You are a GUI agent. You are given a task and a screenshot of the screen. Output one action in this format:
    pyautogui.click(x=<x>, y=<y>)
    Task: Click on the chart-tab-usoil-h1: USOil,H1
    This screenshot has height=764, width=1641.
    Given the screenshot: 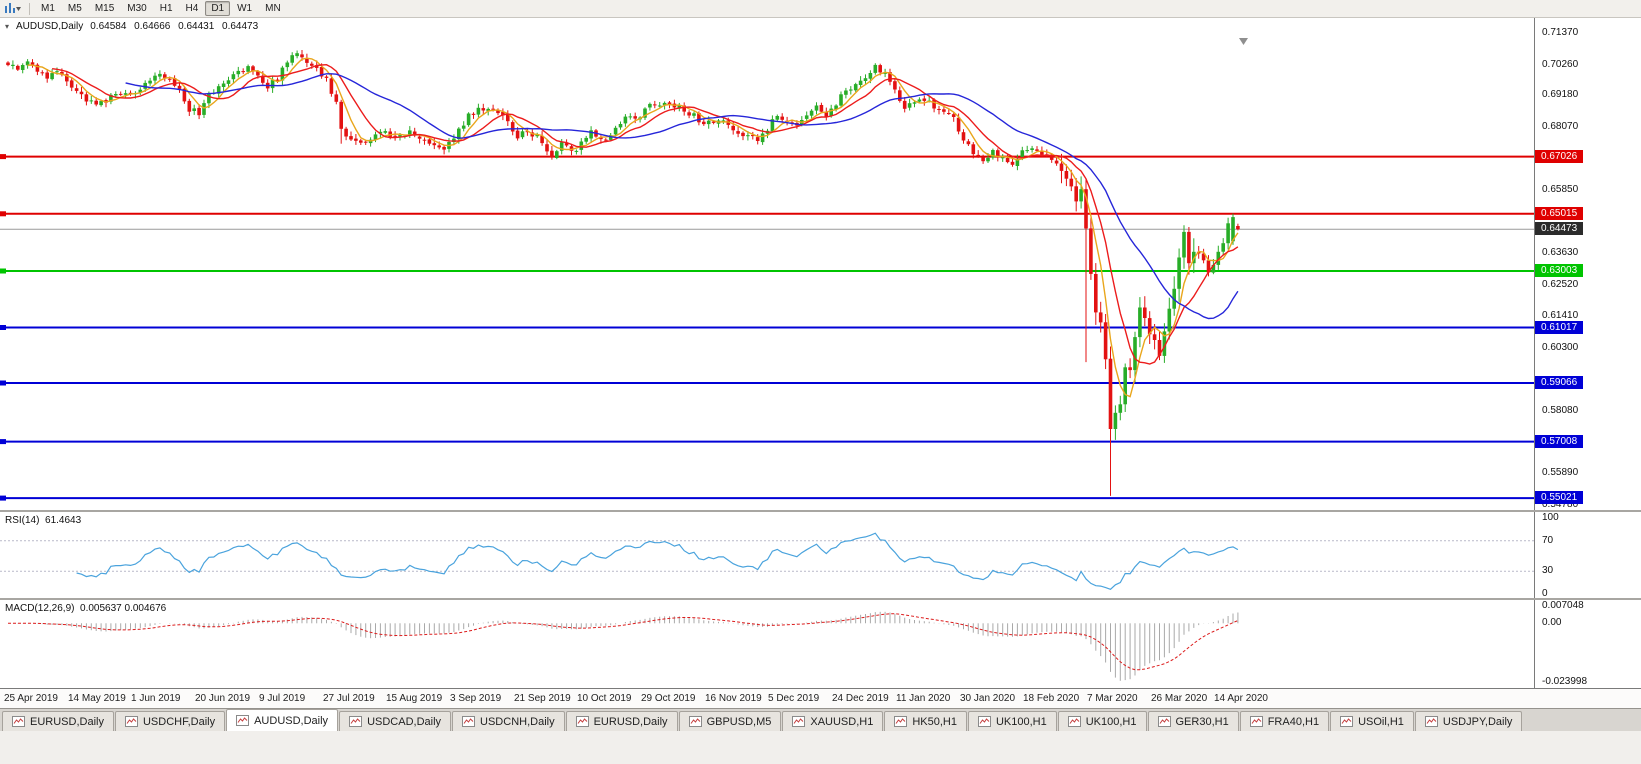 What is the action you would take?
    pyautogui.click(x=1372, y=721)
    